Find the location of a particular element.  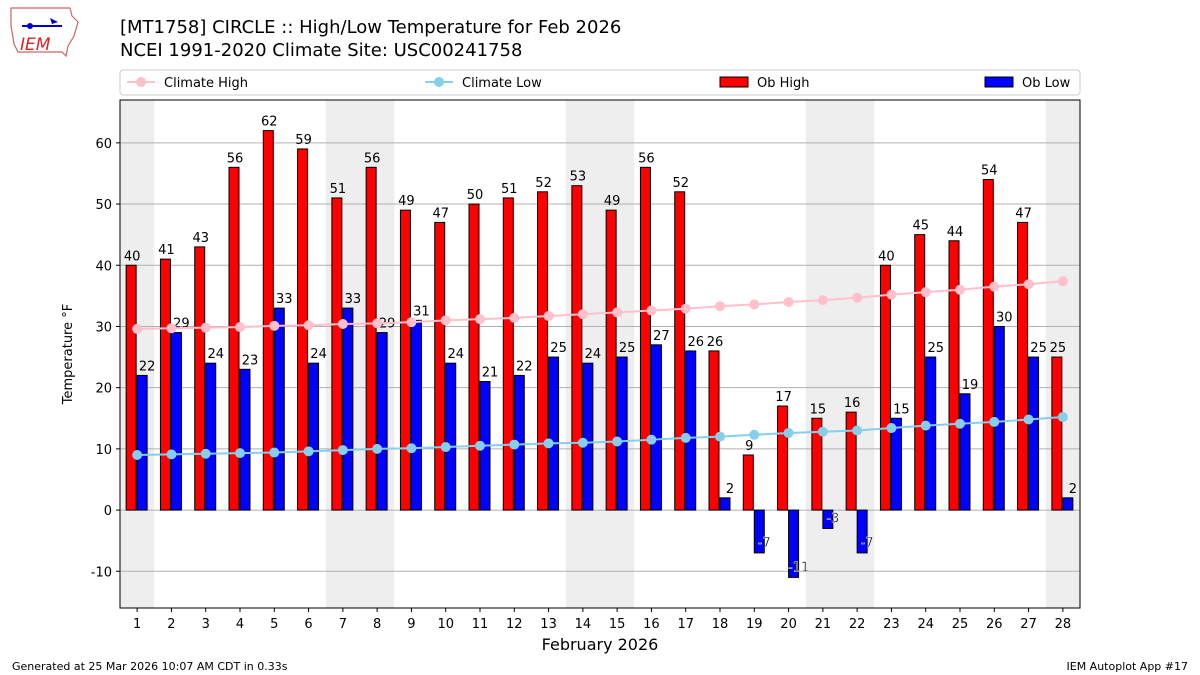

ob-low-label: -7 is located at coordinates (764, 543).